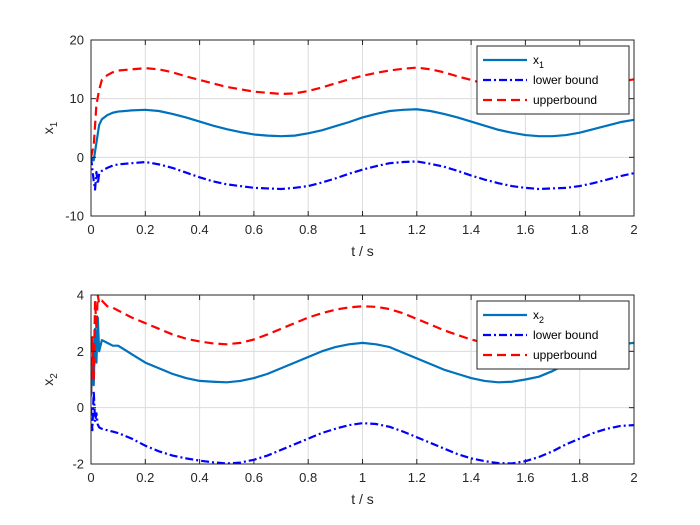 Image resolution: width=700 pixels, height=525 pixels. I want to click on y-tick-label: 20, so click(77, 40).